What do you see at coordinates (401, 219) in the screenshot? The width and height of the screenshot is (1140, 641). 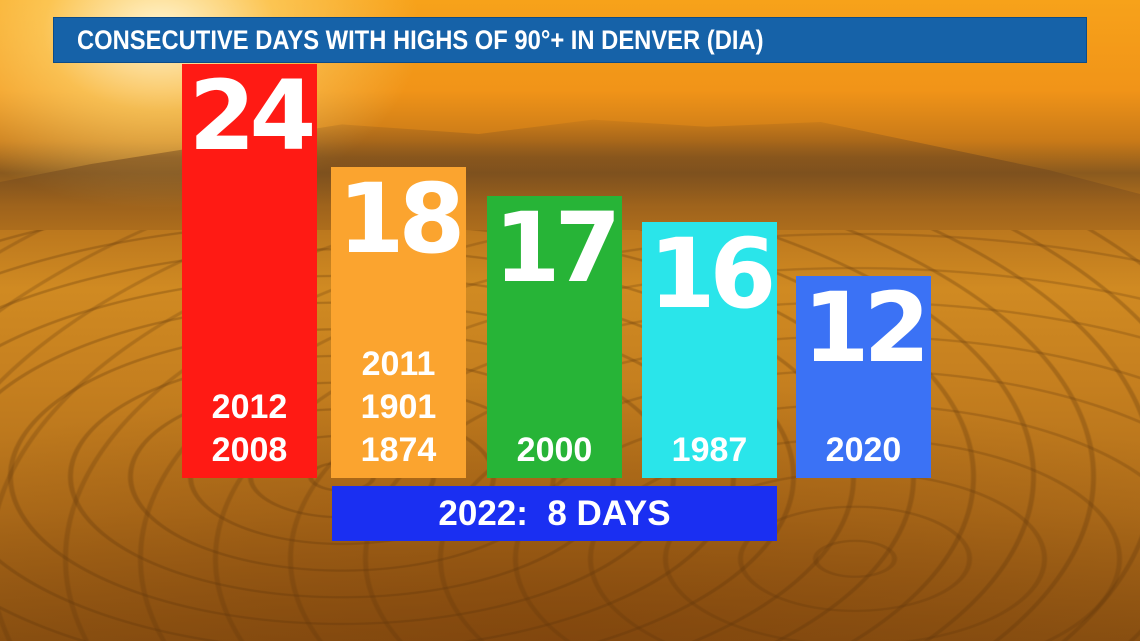 I see `bar-value: 18` at bounding box center [401, 219].